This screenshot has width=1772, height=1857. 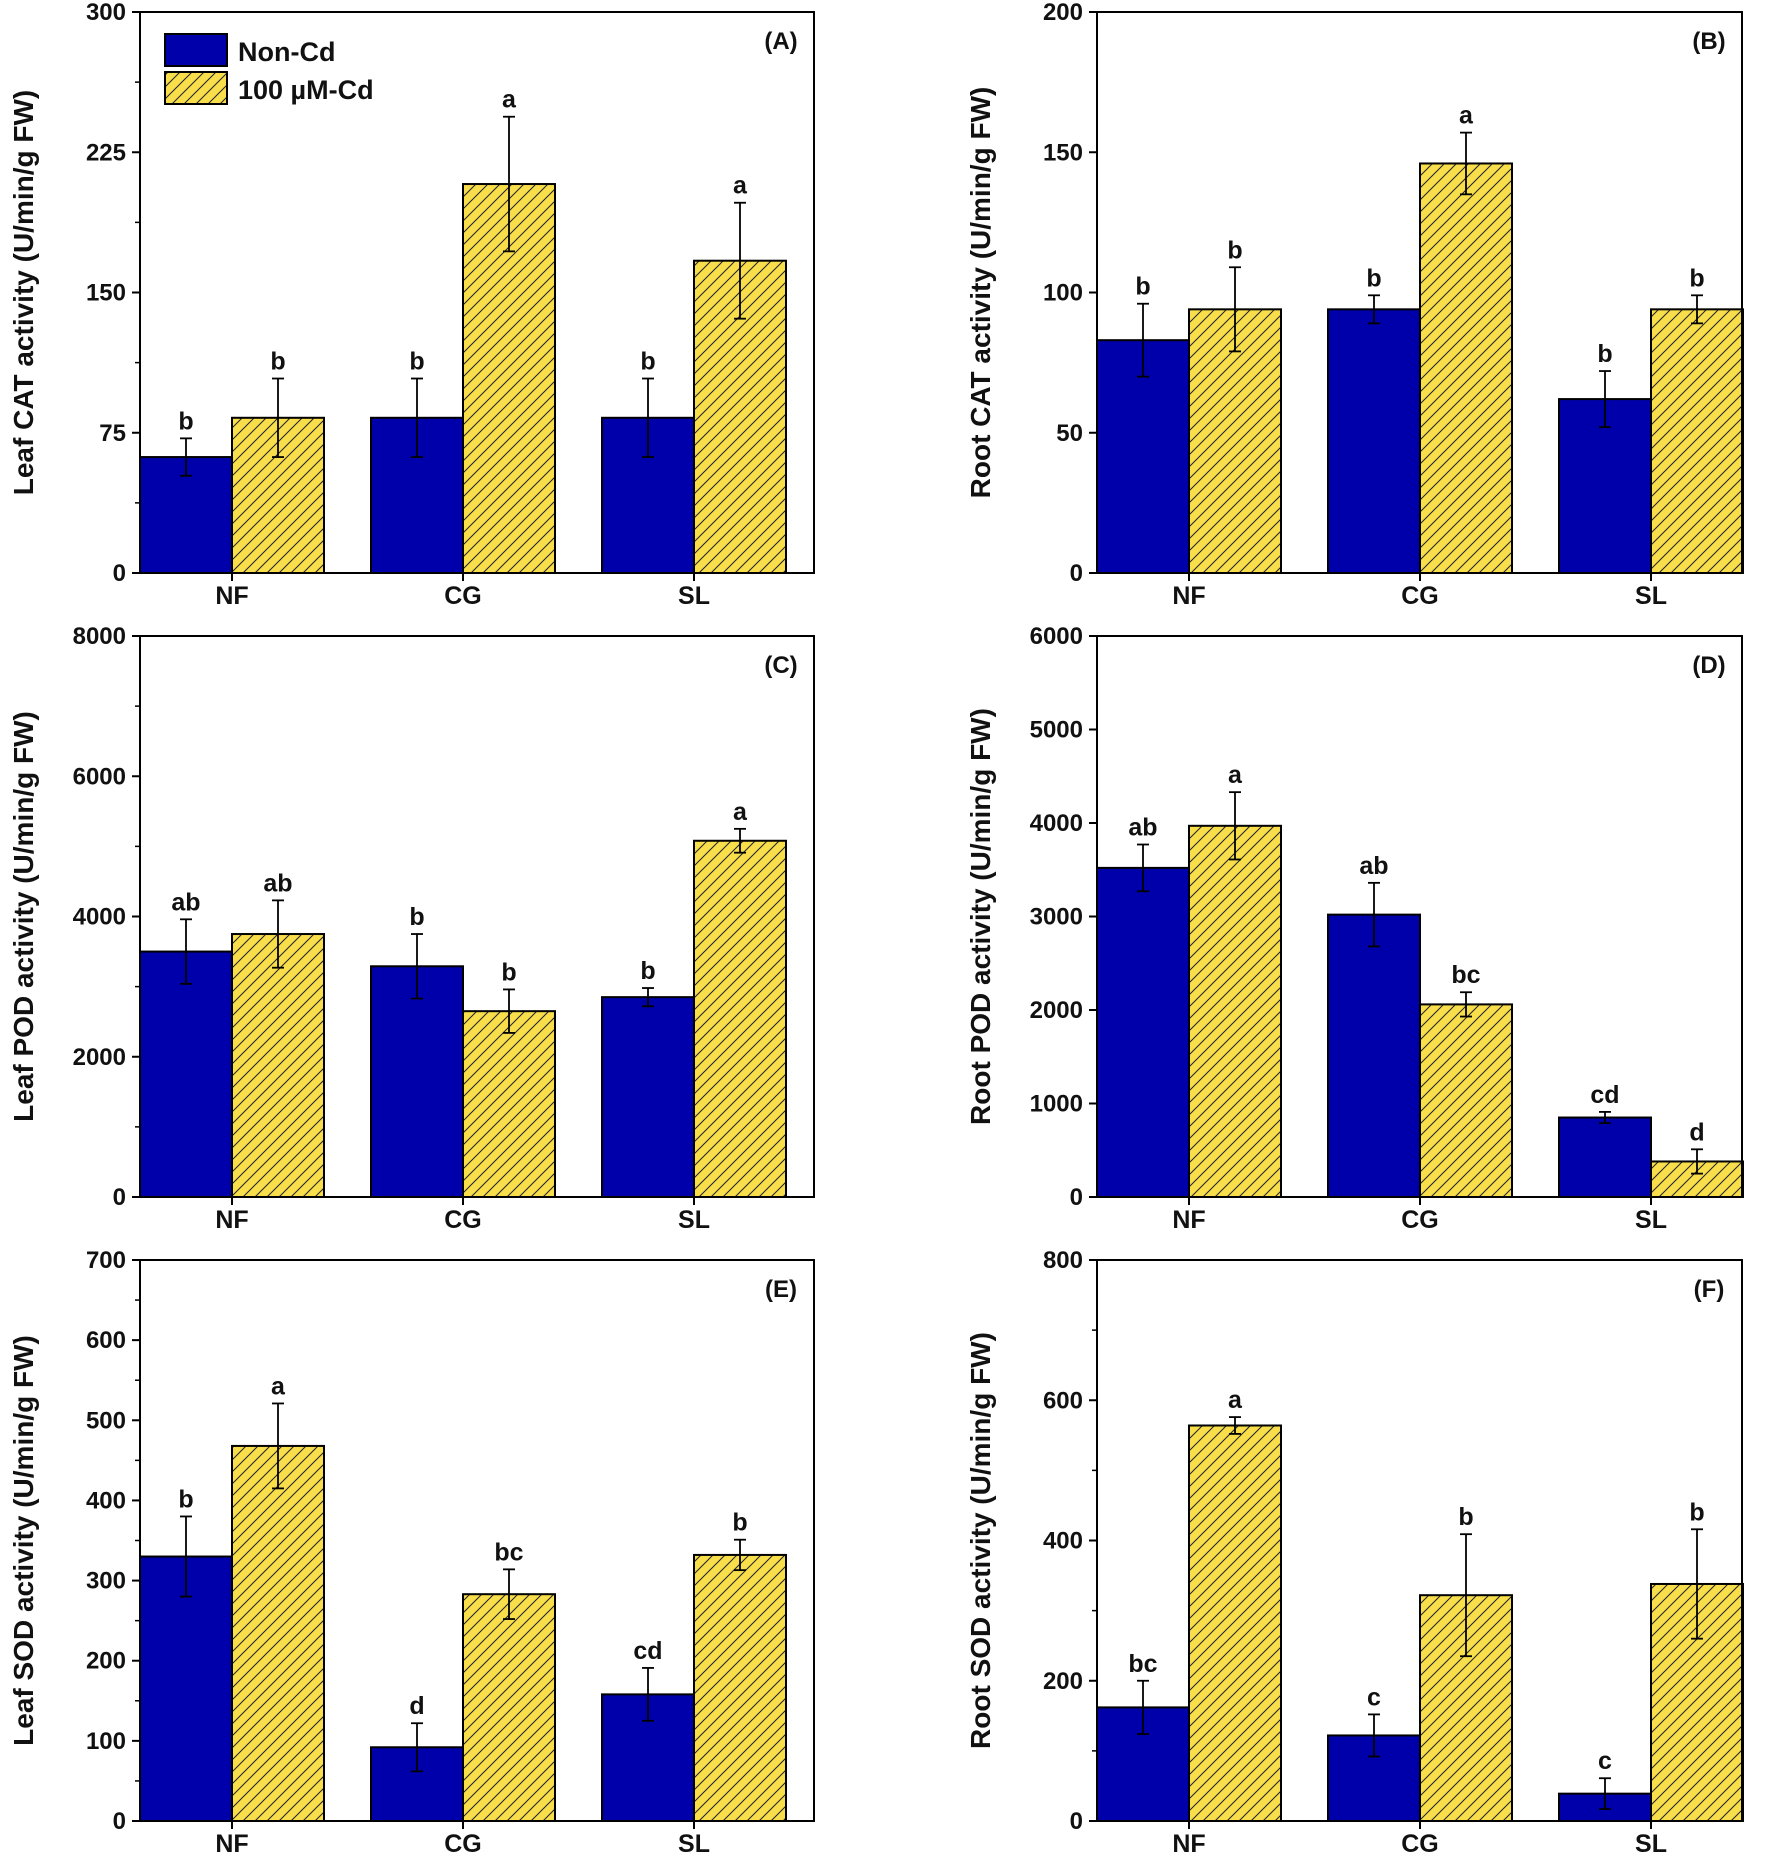 I want to click on y-tick-label: 500, so click(x=106, y=1420).